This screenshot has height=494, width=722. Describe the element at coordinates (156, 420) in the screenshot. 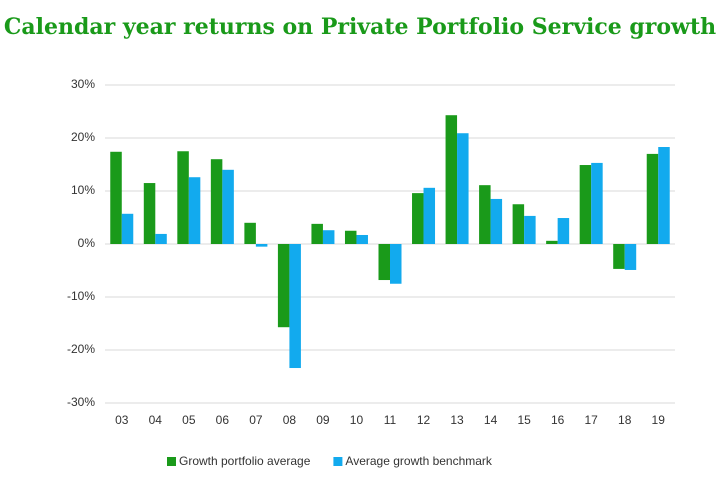

I see `x-tick-label: 04` at that location.